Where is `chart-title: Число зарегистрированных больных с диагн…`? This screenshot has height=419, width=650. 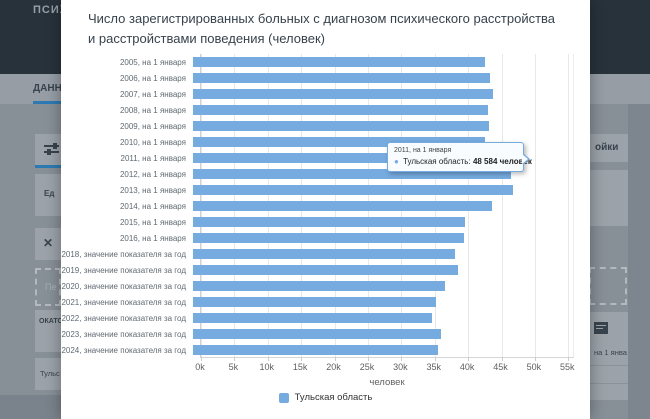
chart-title: Число зарегистрированных больных с диагн… is located at coordinates (322, 29).